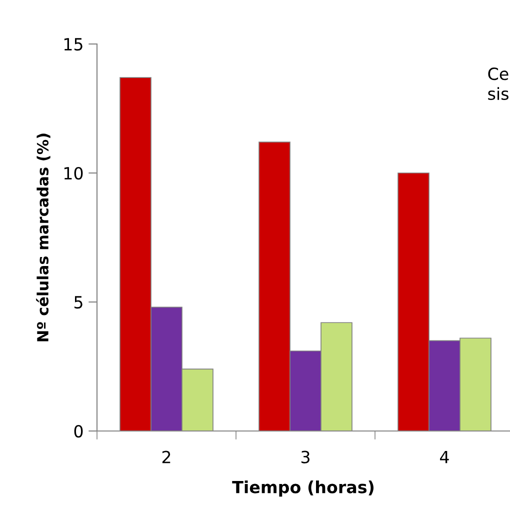 The width and height of the screenshot is (510, 525). Describe the element at coordinates (78, 431) in the screenshot. I see `y-tick-label: 0` at that location.